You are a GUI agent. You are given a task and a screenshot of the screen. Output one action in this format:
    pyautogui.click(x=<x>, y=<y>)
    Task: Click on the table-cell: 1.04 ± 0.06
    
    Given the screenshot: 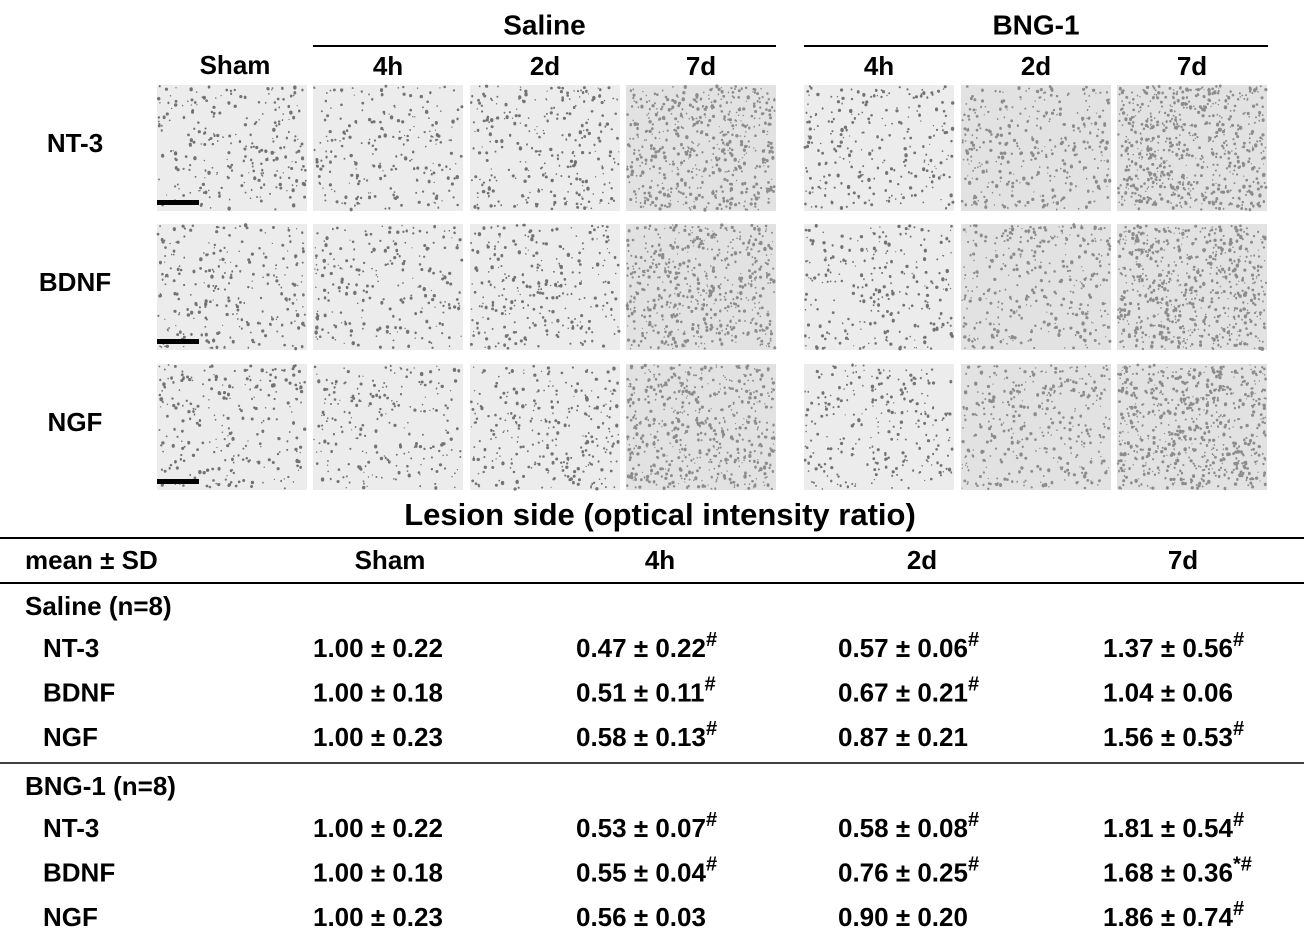 What is the action you would take?
    pyautogui.click(x=1168, y=692)
    